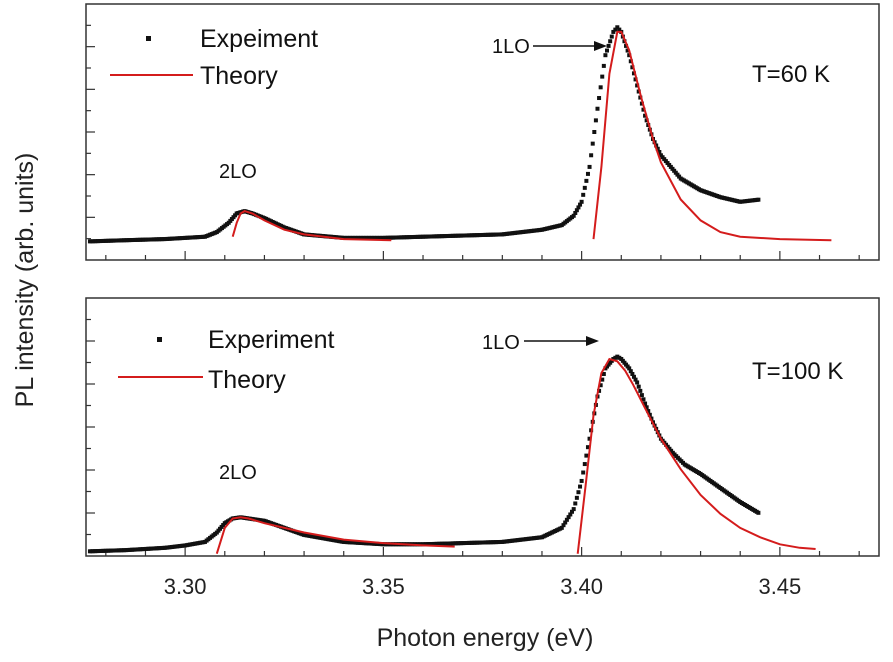 The image size is (893, 662). I want to click on temperature-label: T=60 K, so click(791, 74).